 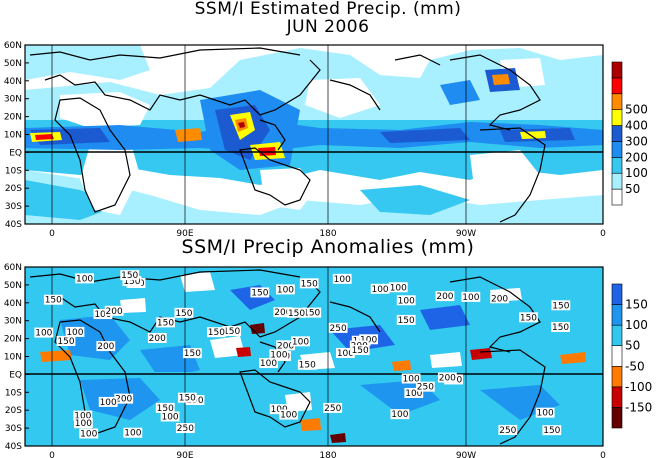 I want to click on lat-tick-label: 60N, so click(x=13, y=46).